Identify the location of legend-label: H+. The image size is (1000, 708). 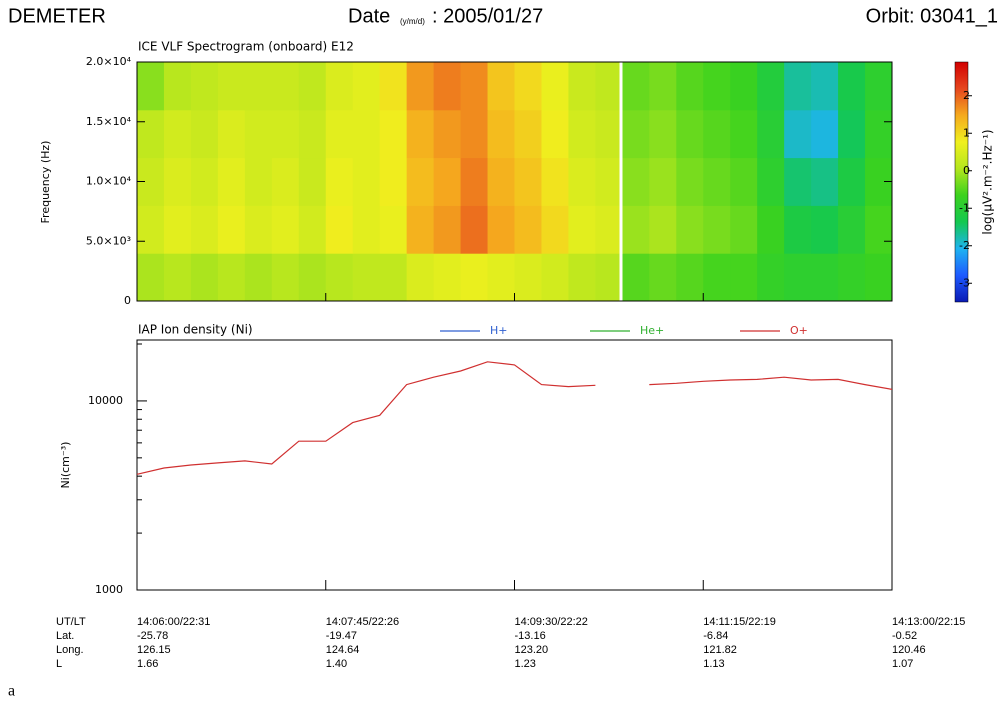
(499, 330).